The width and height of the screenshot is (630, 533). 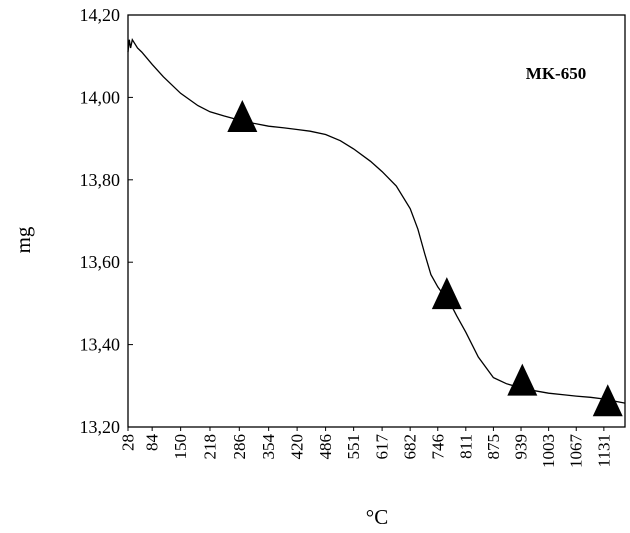 I want to click on x-tick-label: 286, so click(x=239, y=447).